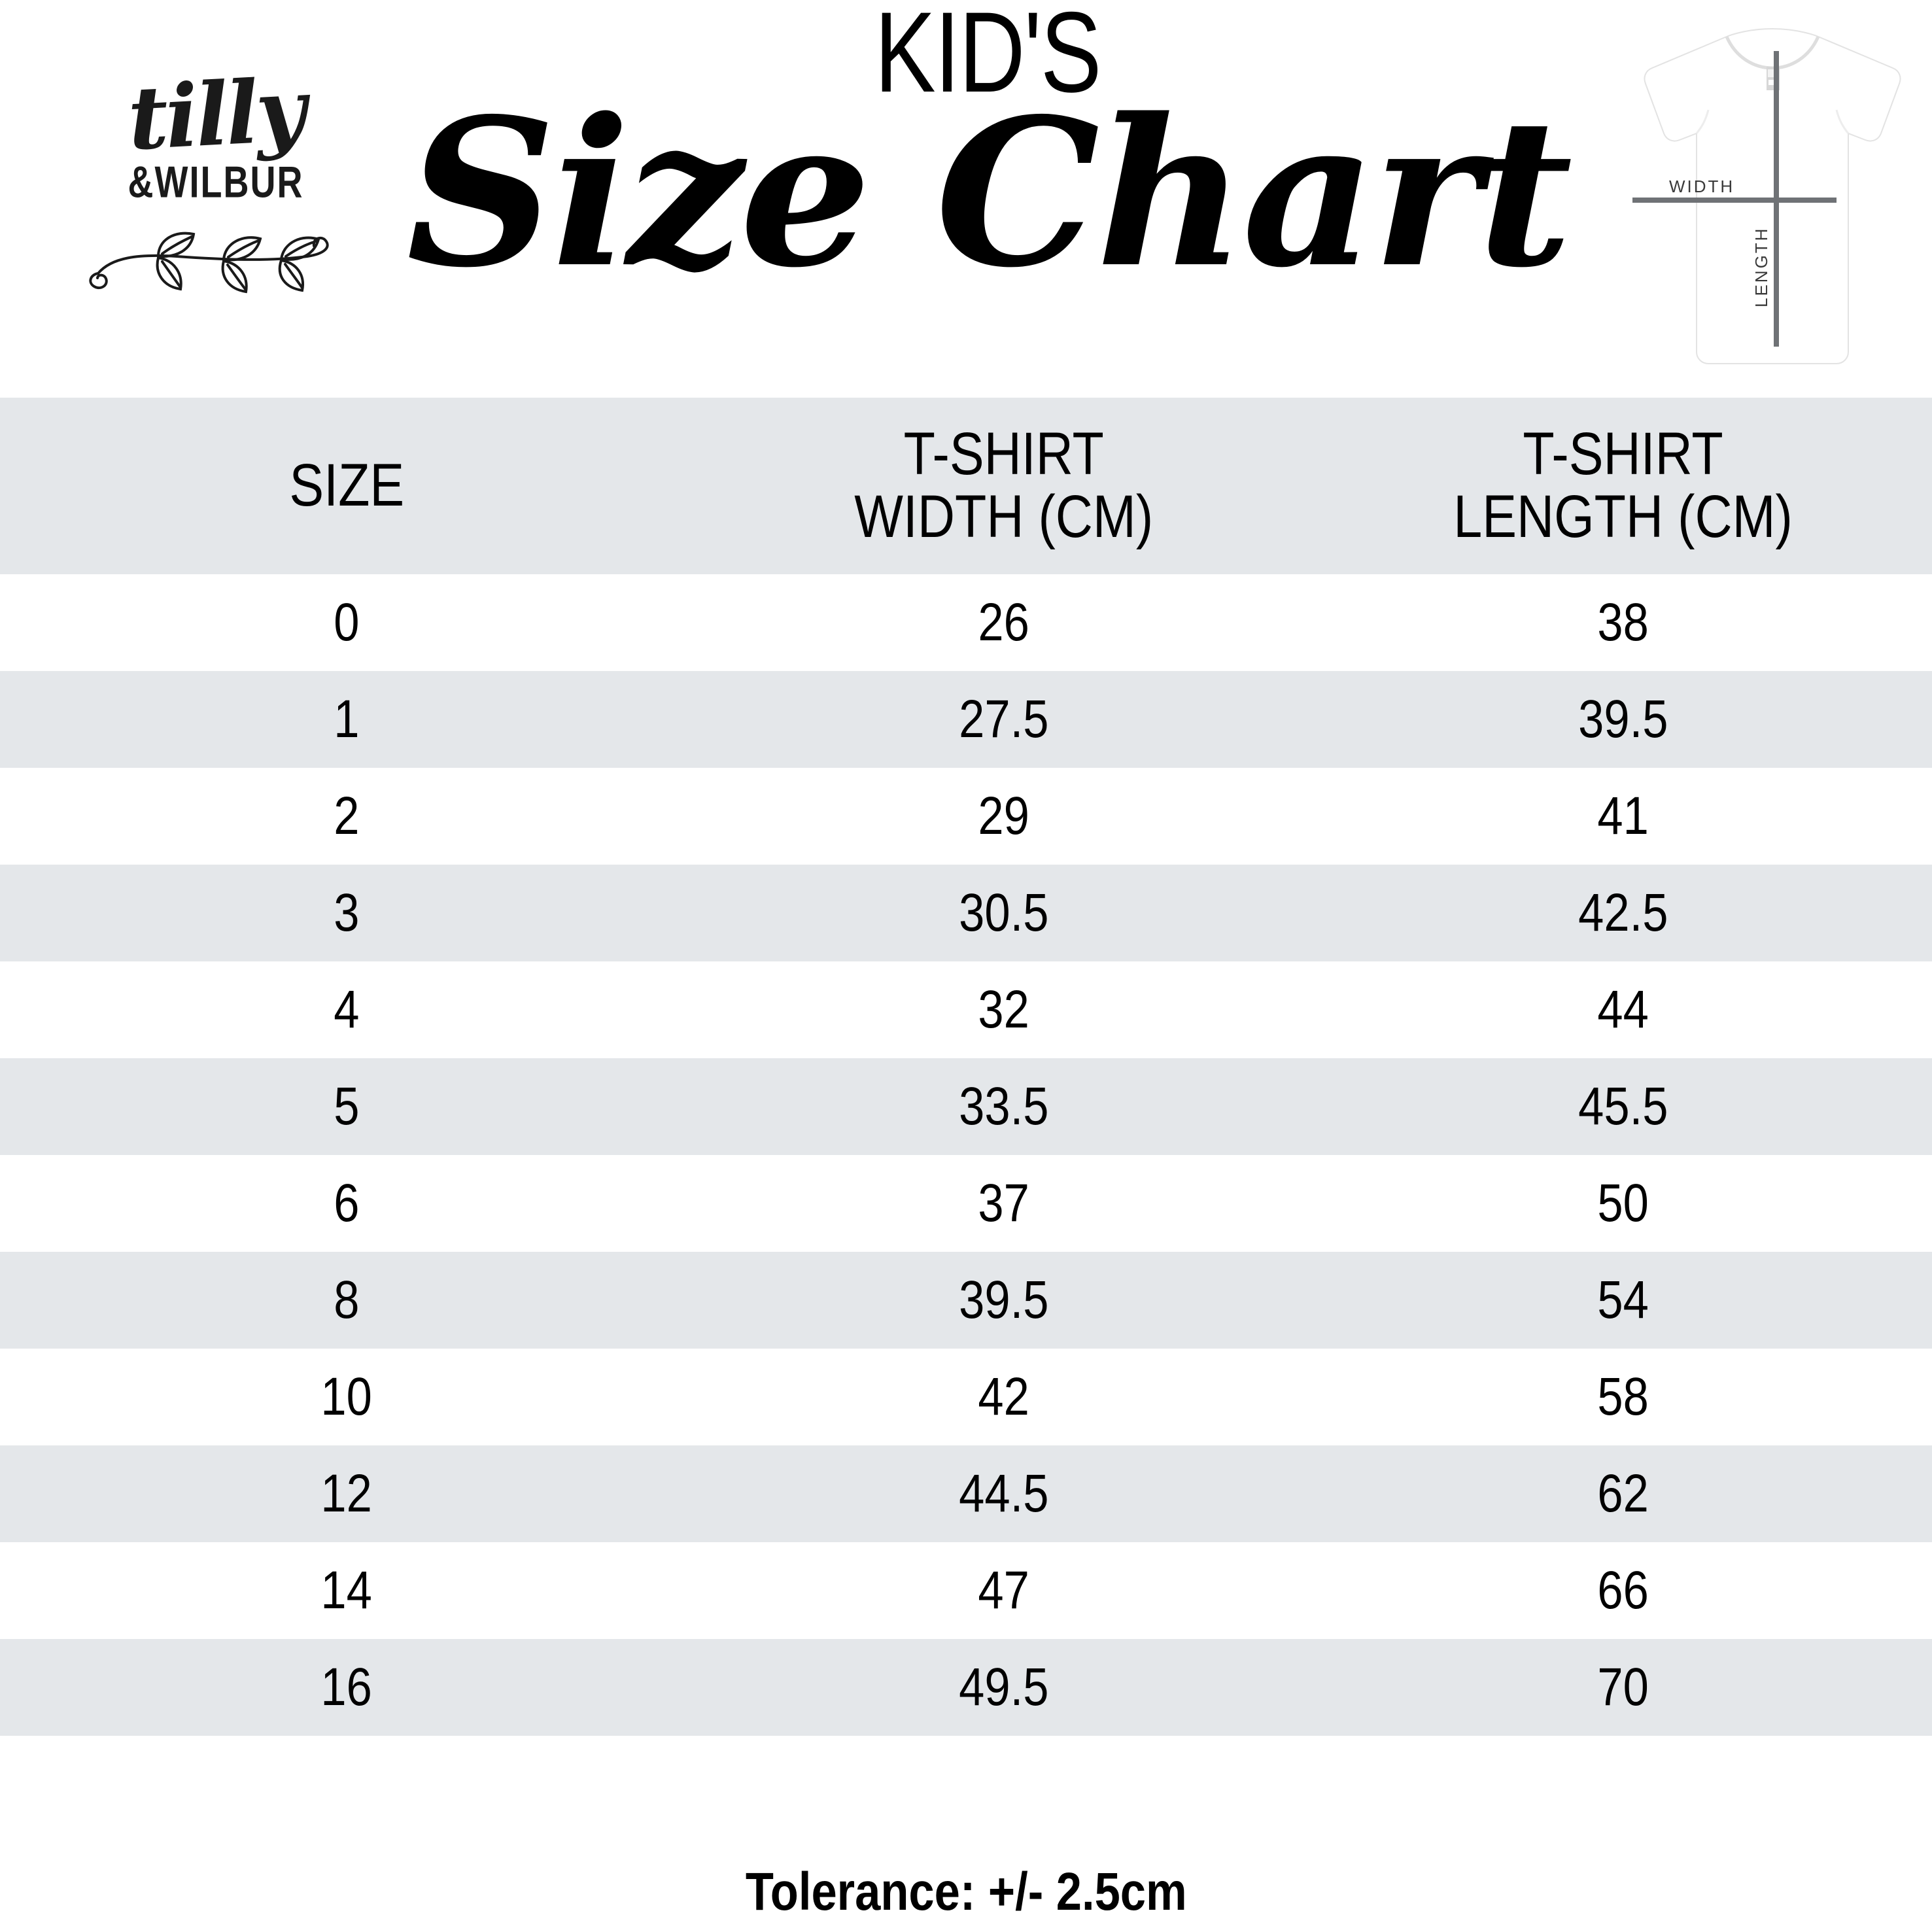 The height and width of the screenshot is (1932, 1932). I want to click on cell-length: 45.5, so click(1623, 1106).